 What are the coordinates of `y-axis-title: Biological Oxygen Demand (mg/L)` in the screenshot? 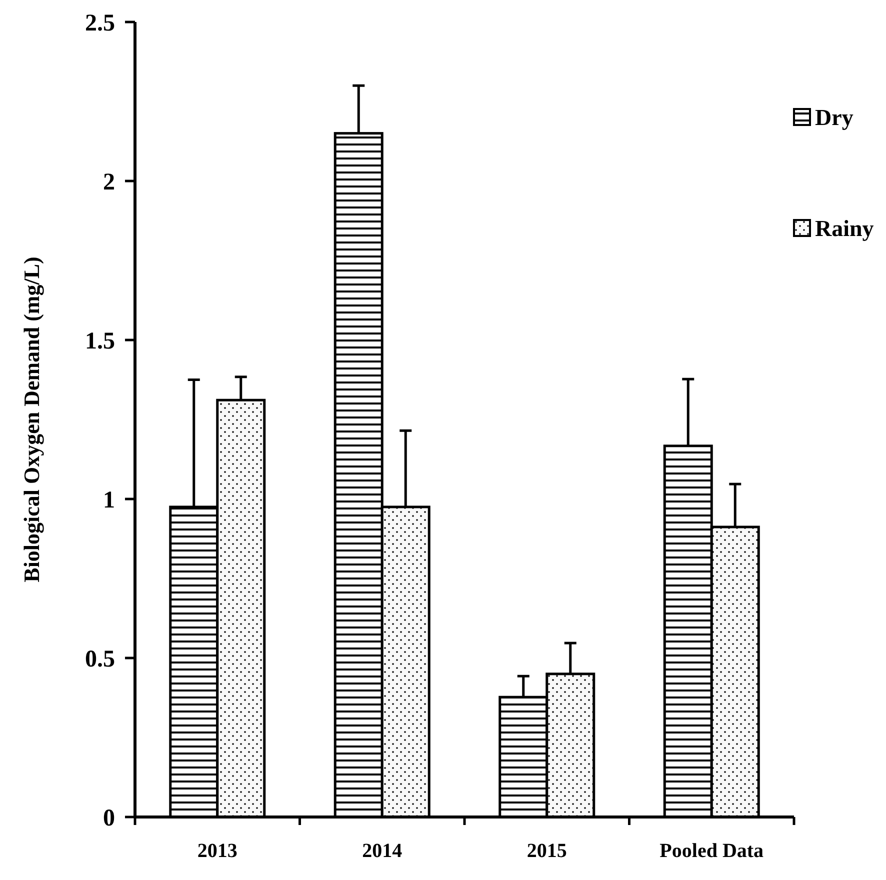 It's located at (31, 419).